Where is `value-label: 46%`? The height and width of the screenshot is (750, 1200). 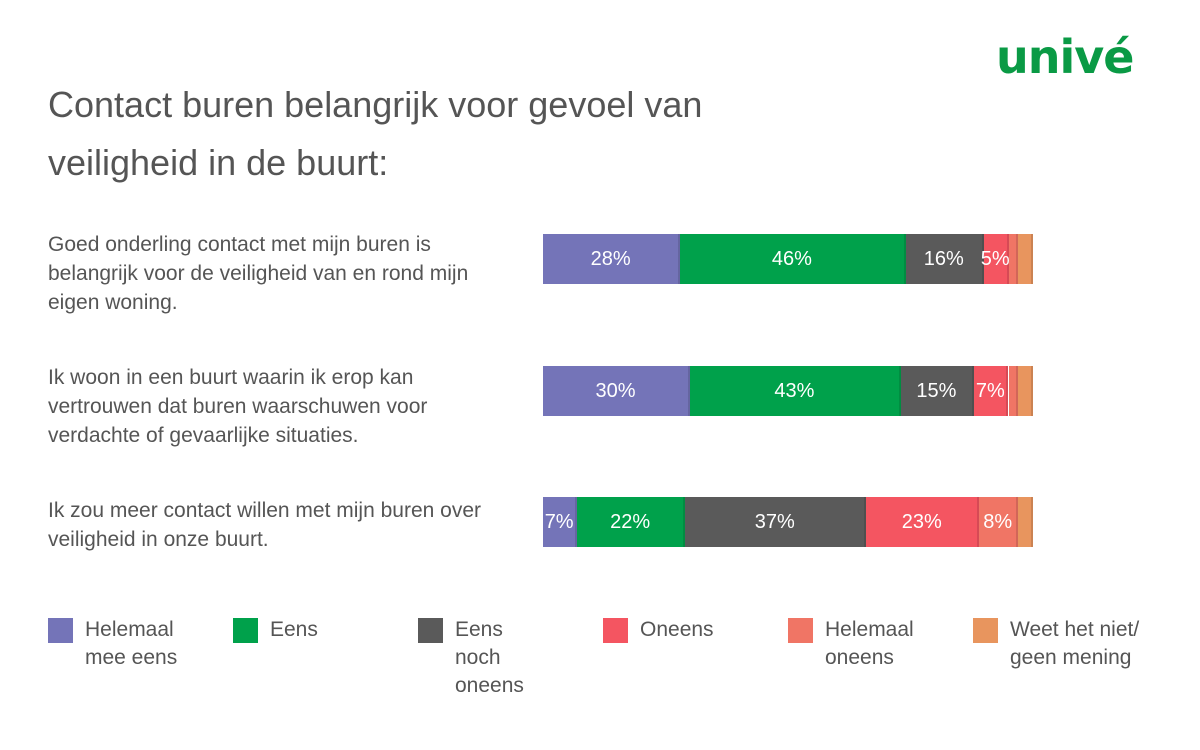 value-label: 46% is located at coordinates (791, 258).